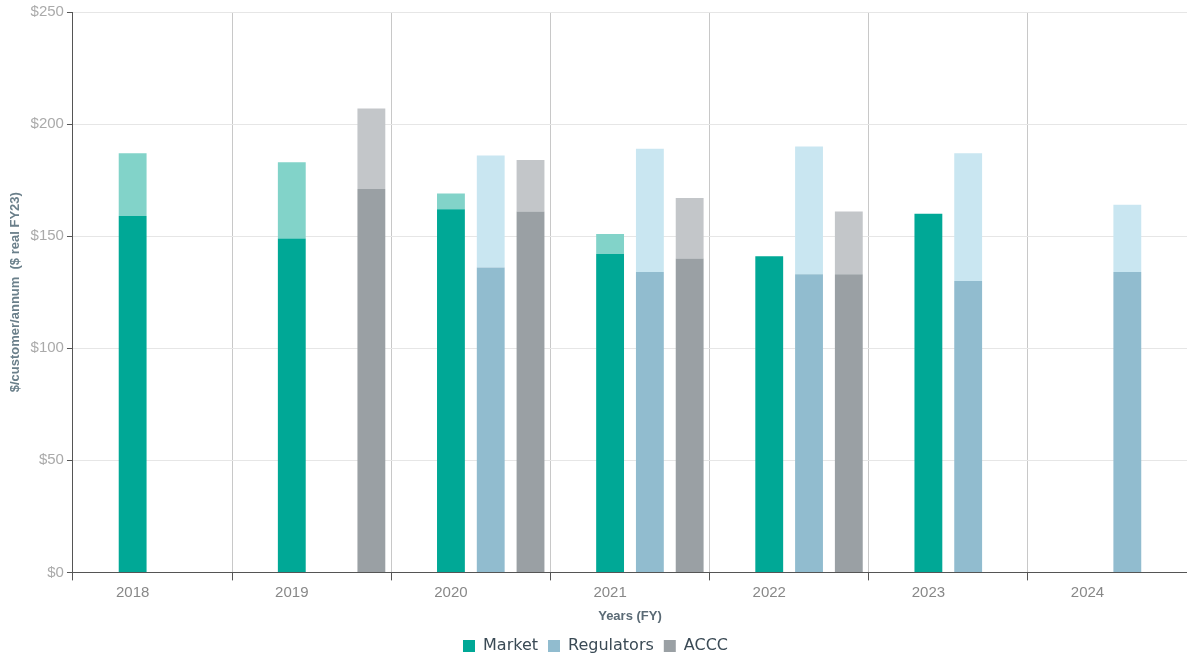 The image size is (1187, 668). What do you see at coordinates (610, 591) in the screenshot?
I see `x-tick-label: 2021` at bounding box center [610, 591].